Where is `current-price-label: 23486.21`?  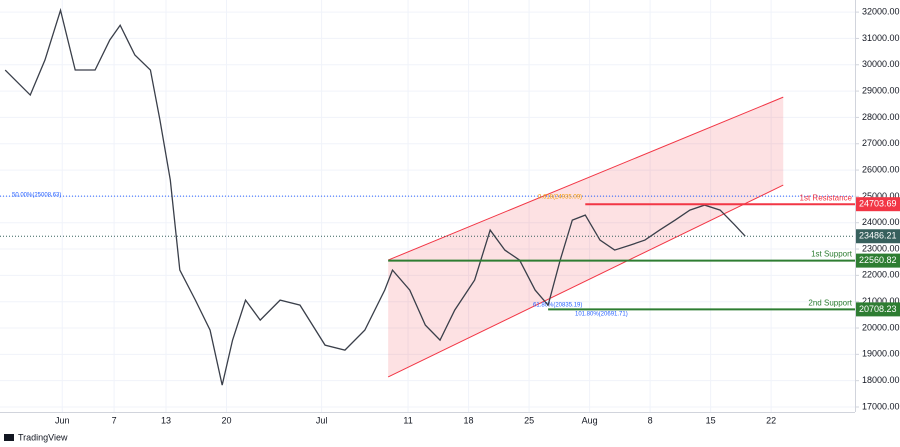
current-price-label: 23486.21 is located at coordinates (878, 236).